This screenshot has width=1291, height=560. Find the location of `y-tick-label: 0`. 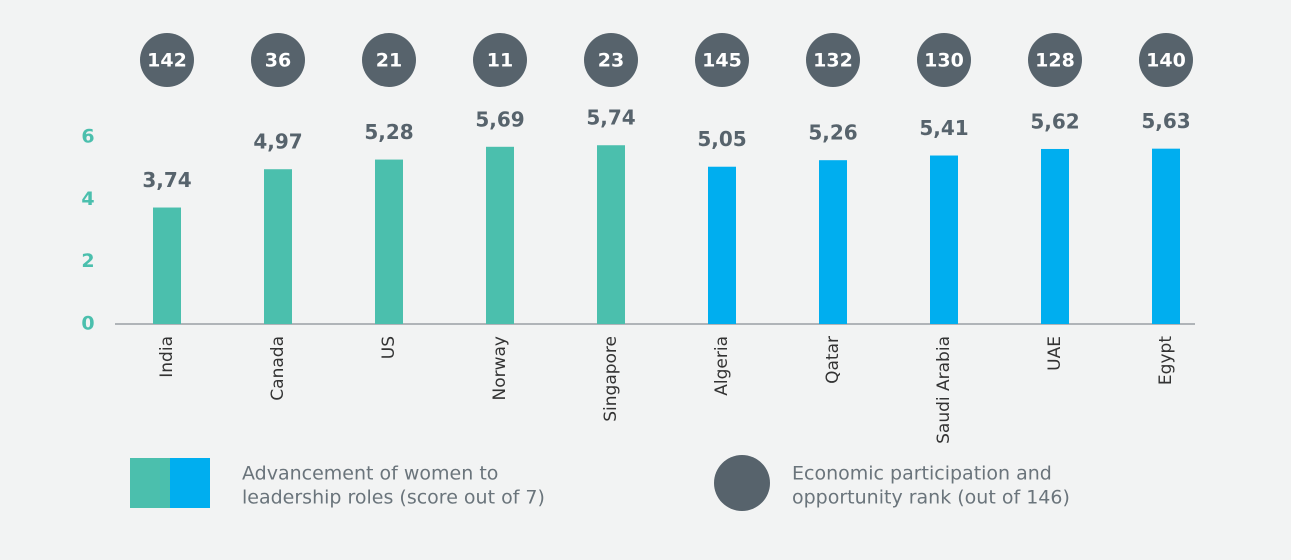

y-tick-label: 0 is located at coordinates (87, 324).